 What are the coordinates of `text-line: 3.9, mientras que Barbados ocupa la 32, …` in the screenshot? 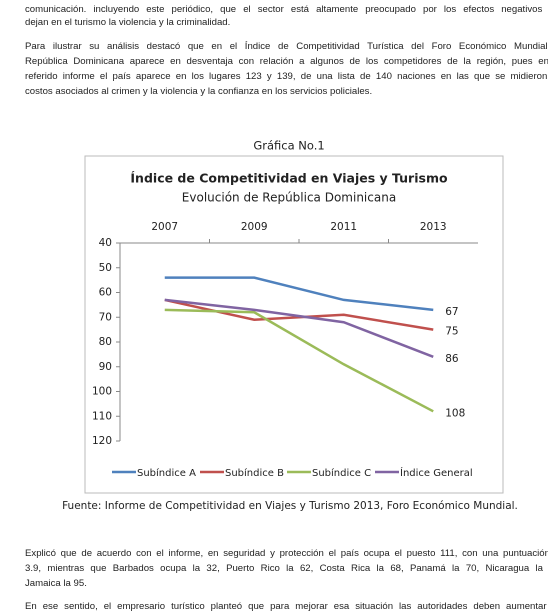 It's located at (286, 568).